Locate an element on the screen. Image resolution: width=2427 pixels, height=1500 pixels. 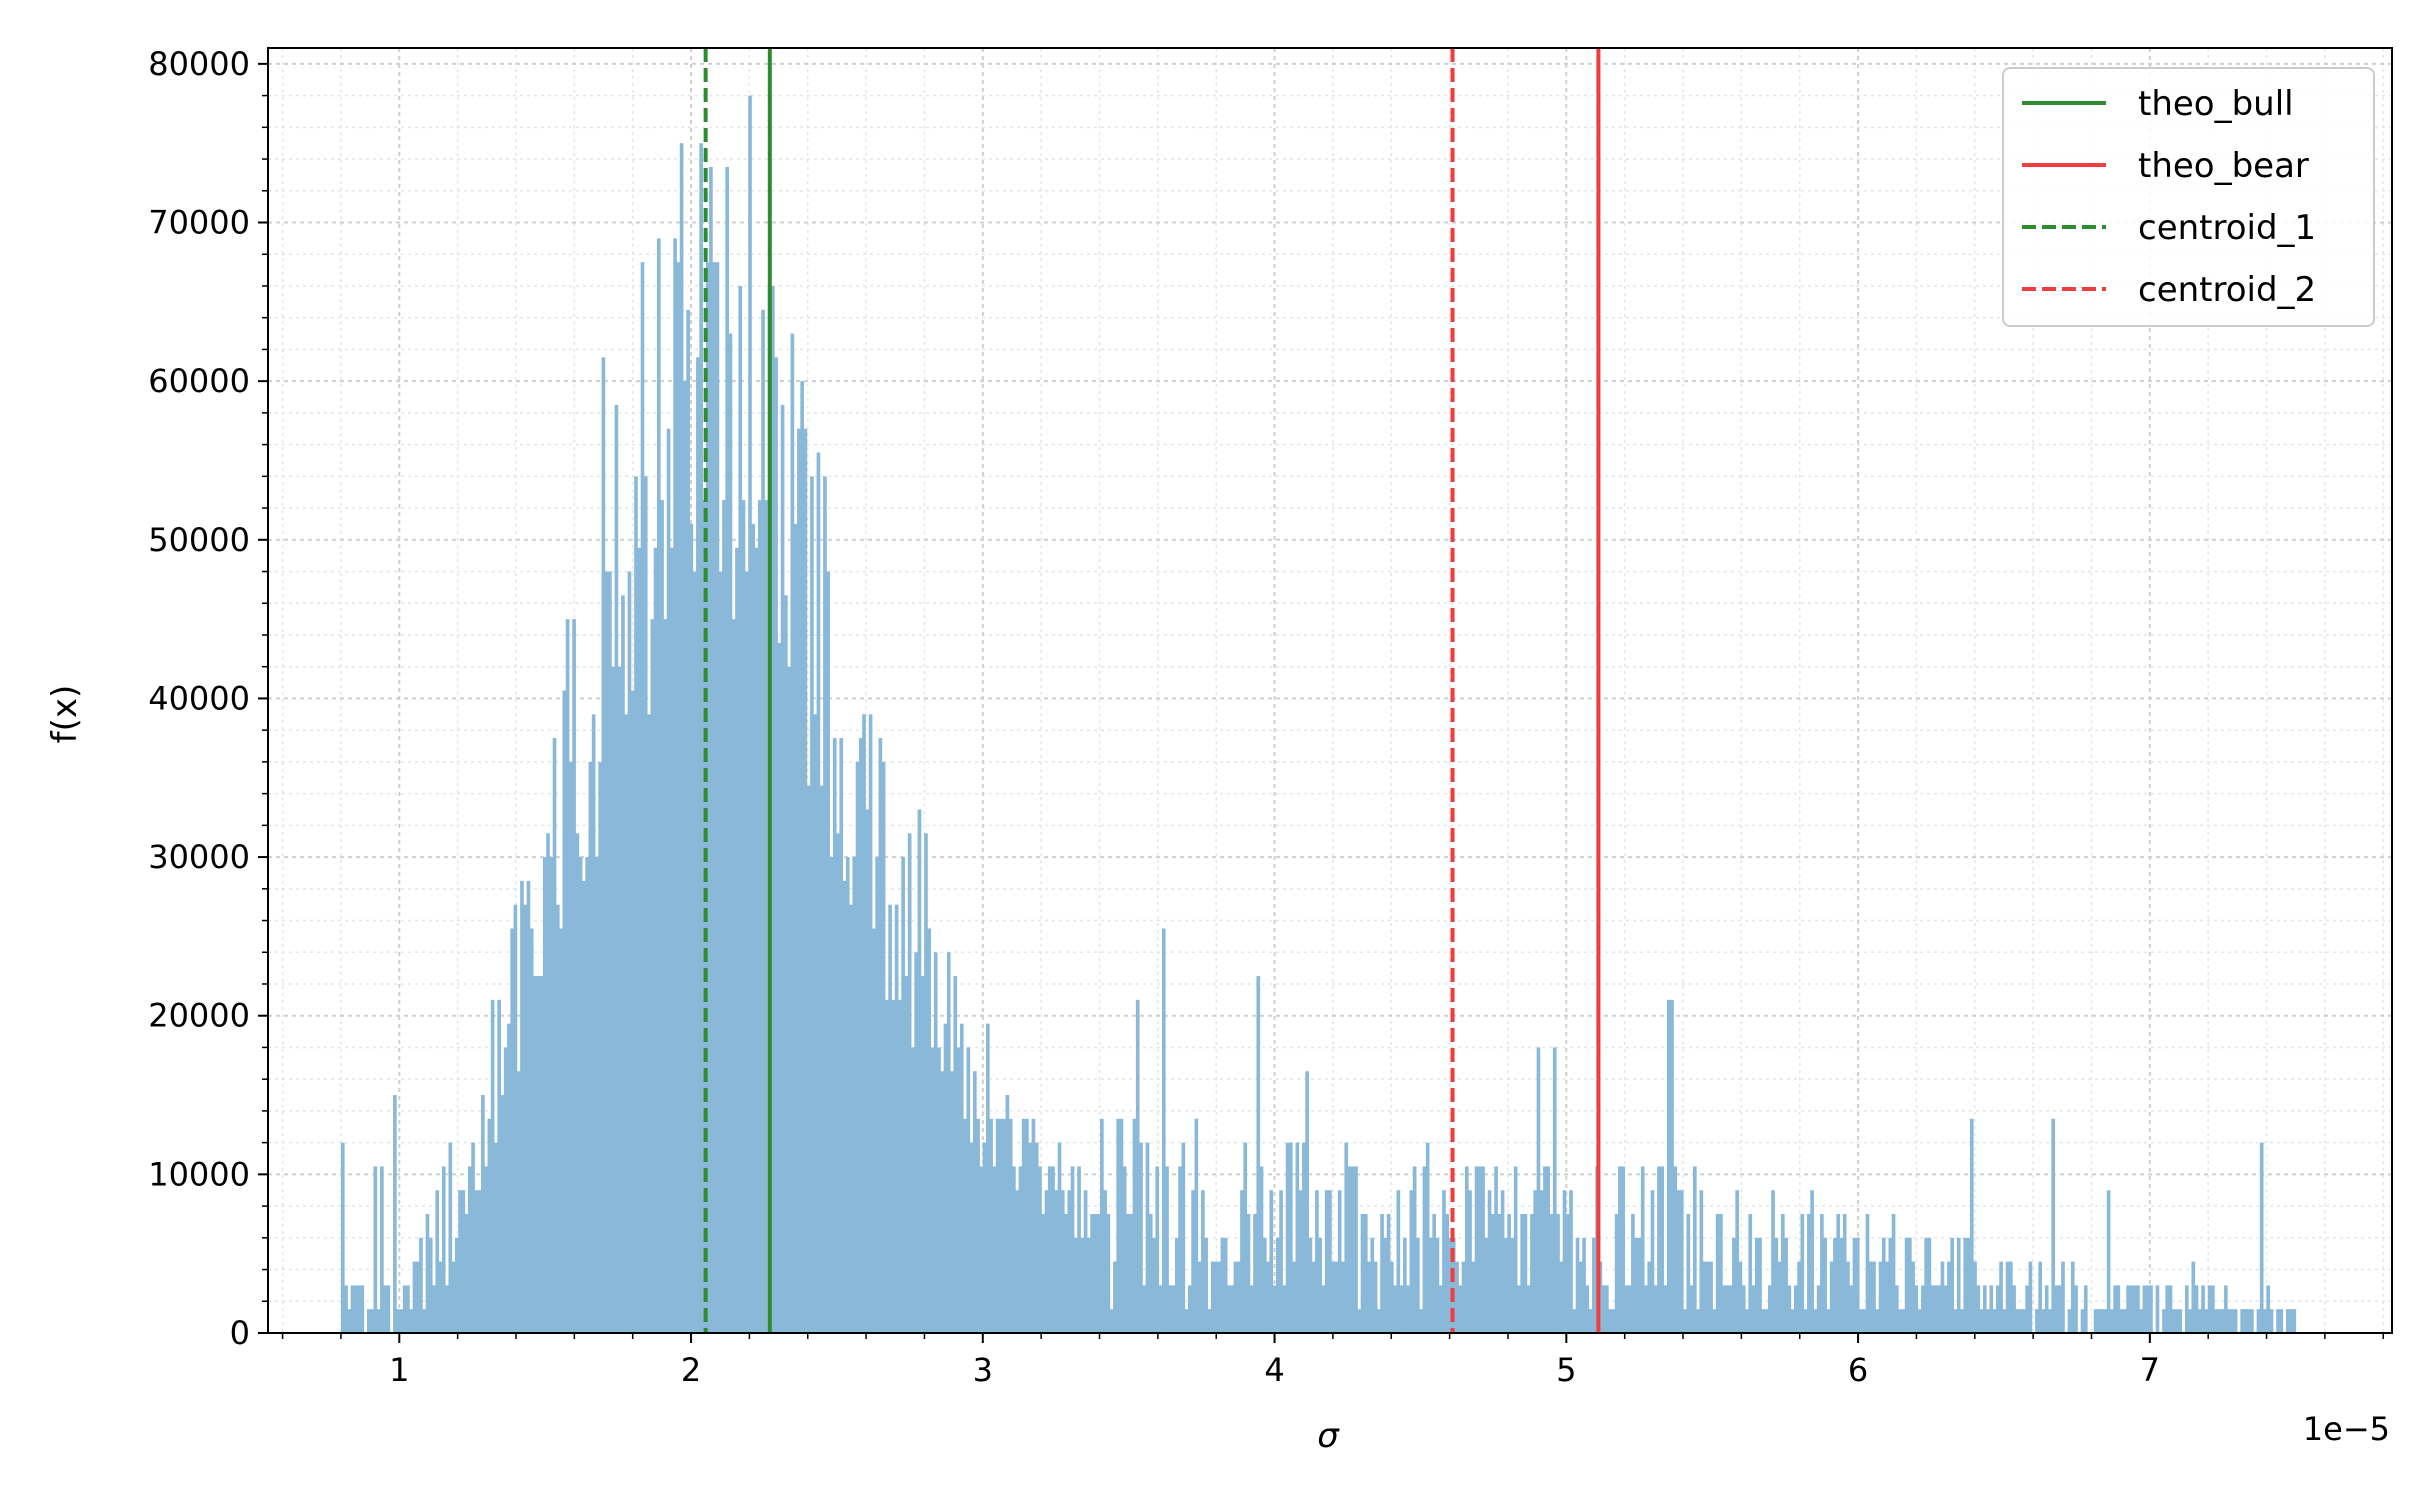
x-axis-ticks: 1 2 3 4 5 6 7 is located at coordinates (1332, 1361).